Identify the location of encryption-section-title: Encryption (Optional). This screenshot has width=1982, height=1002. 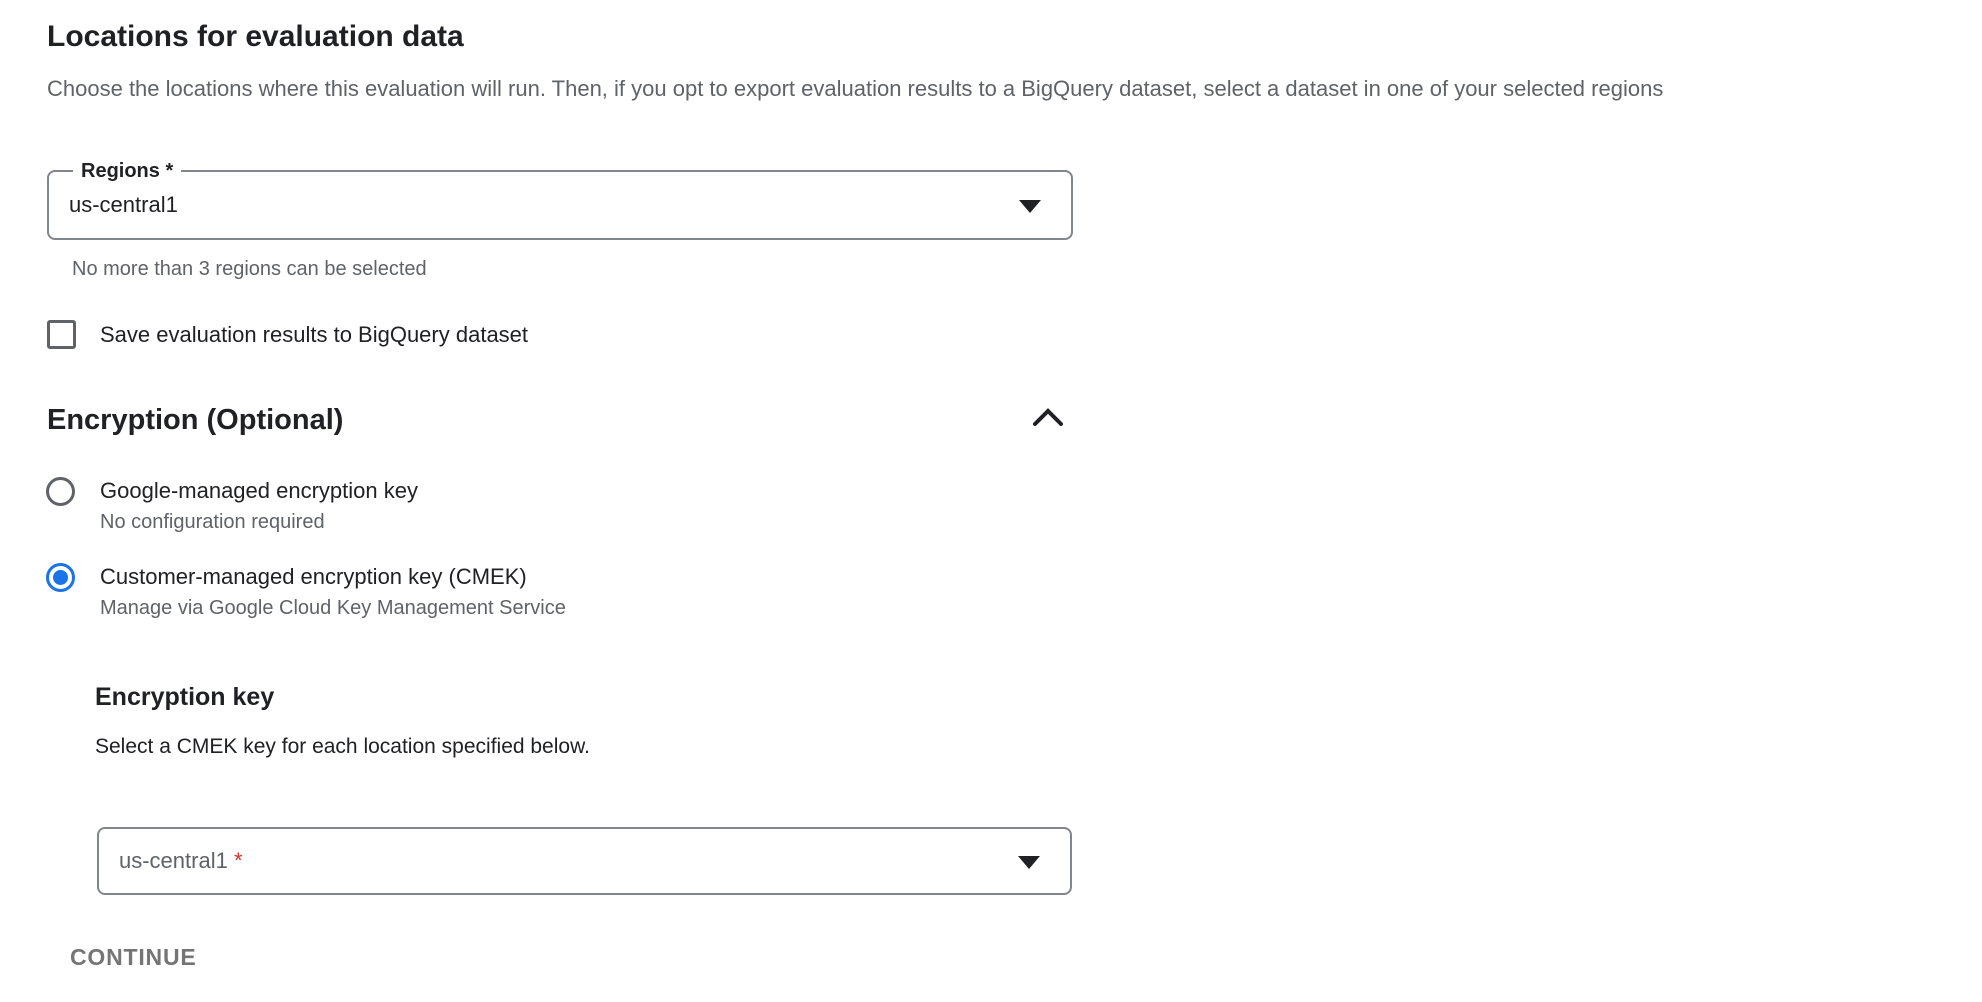
(195, 420).